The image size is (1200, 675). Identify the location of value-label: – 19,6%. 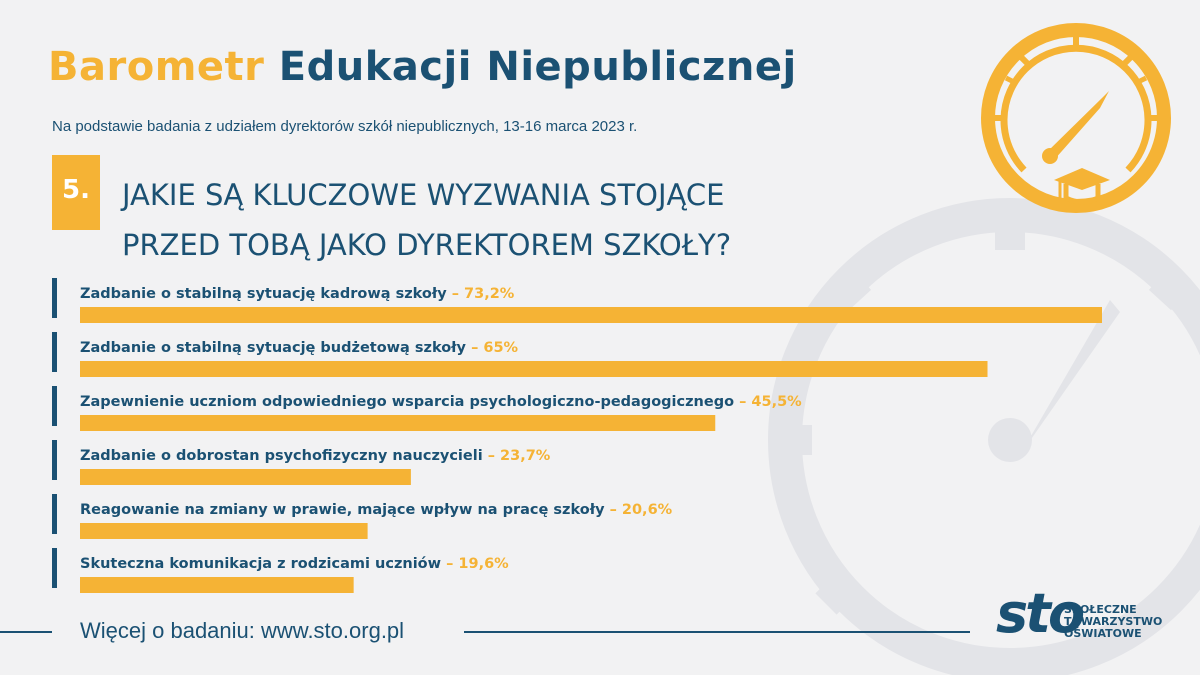
(477, 564).